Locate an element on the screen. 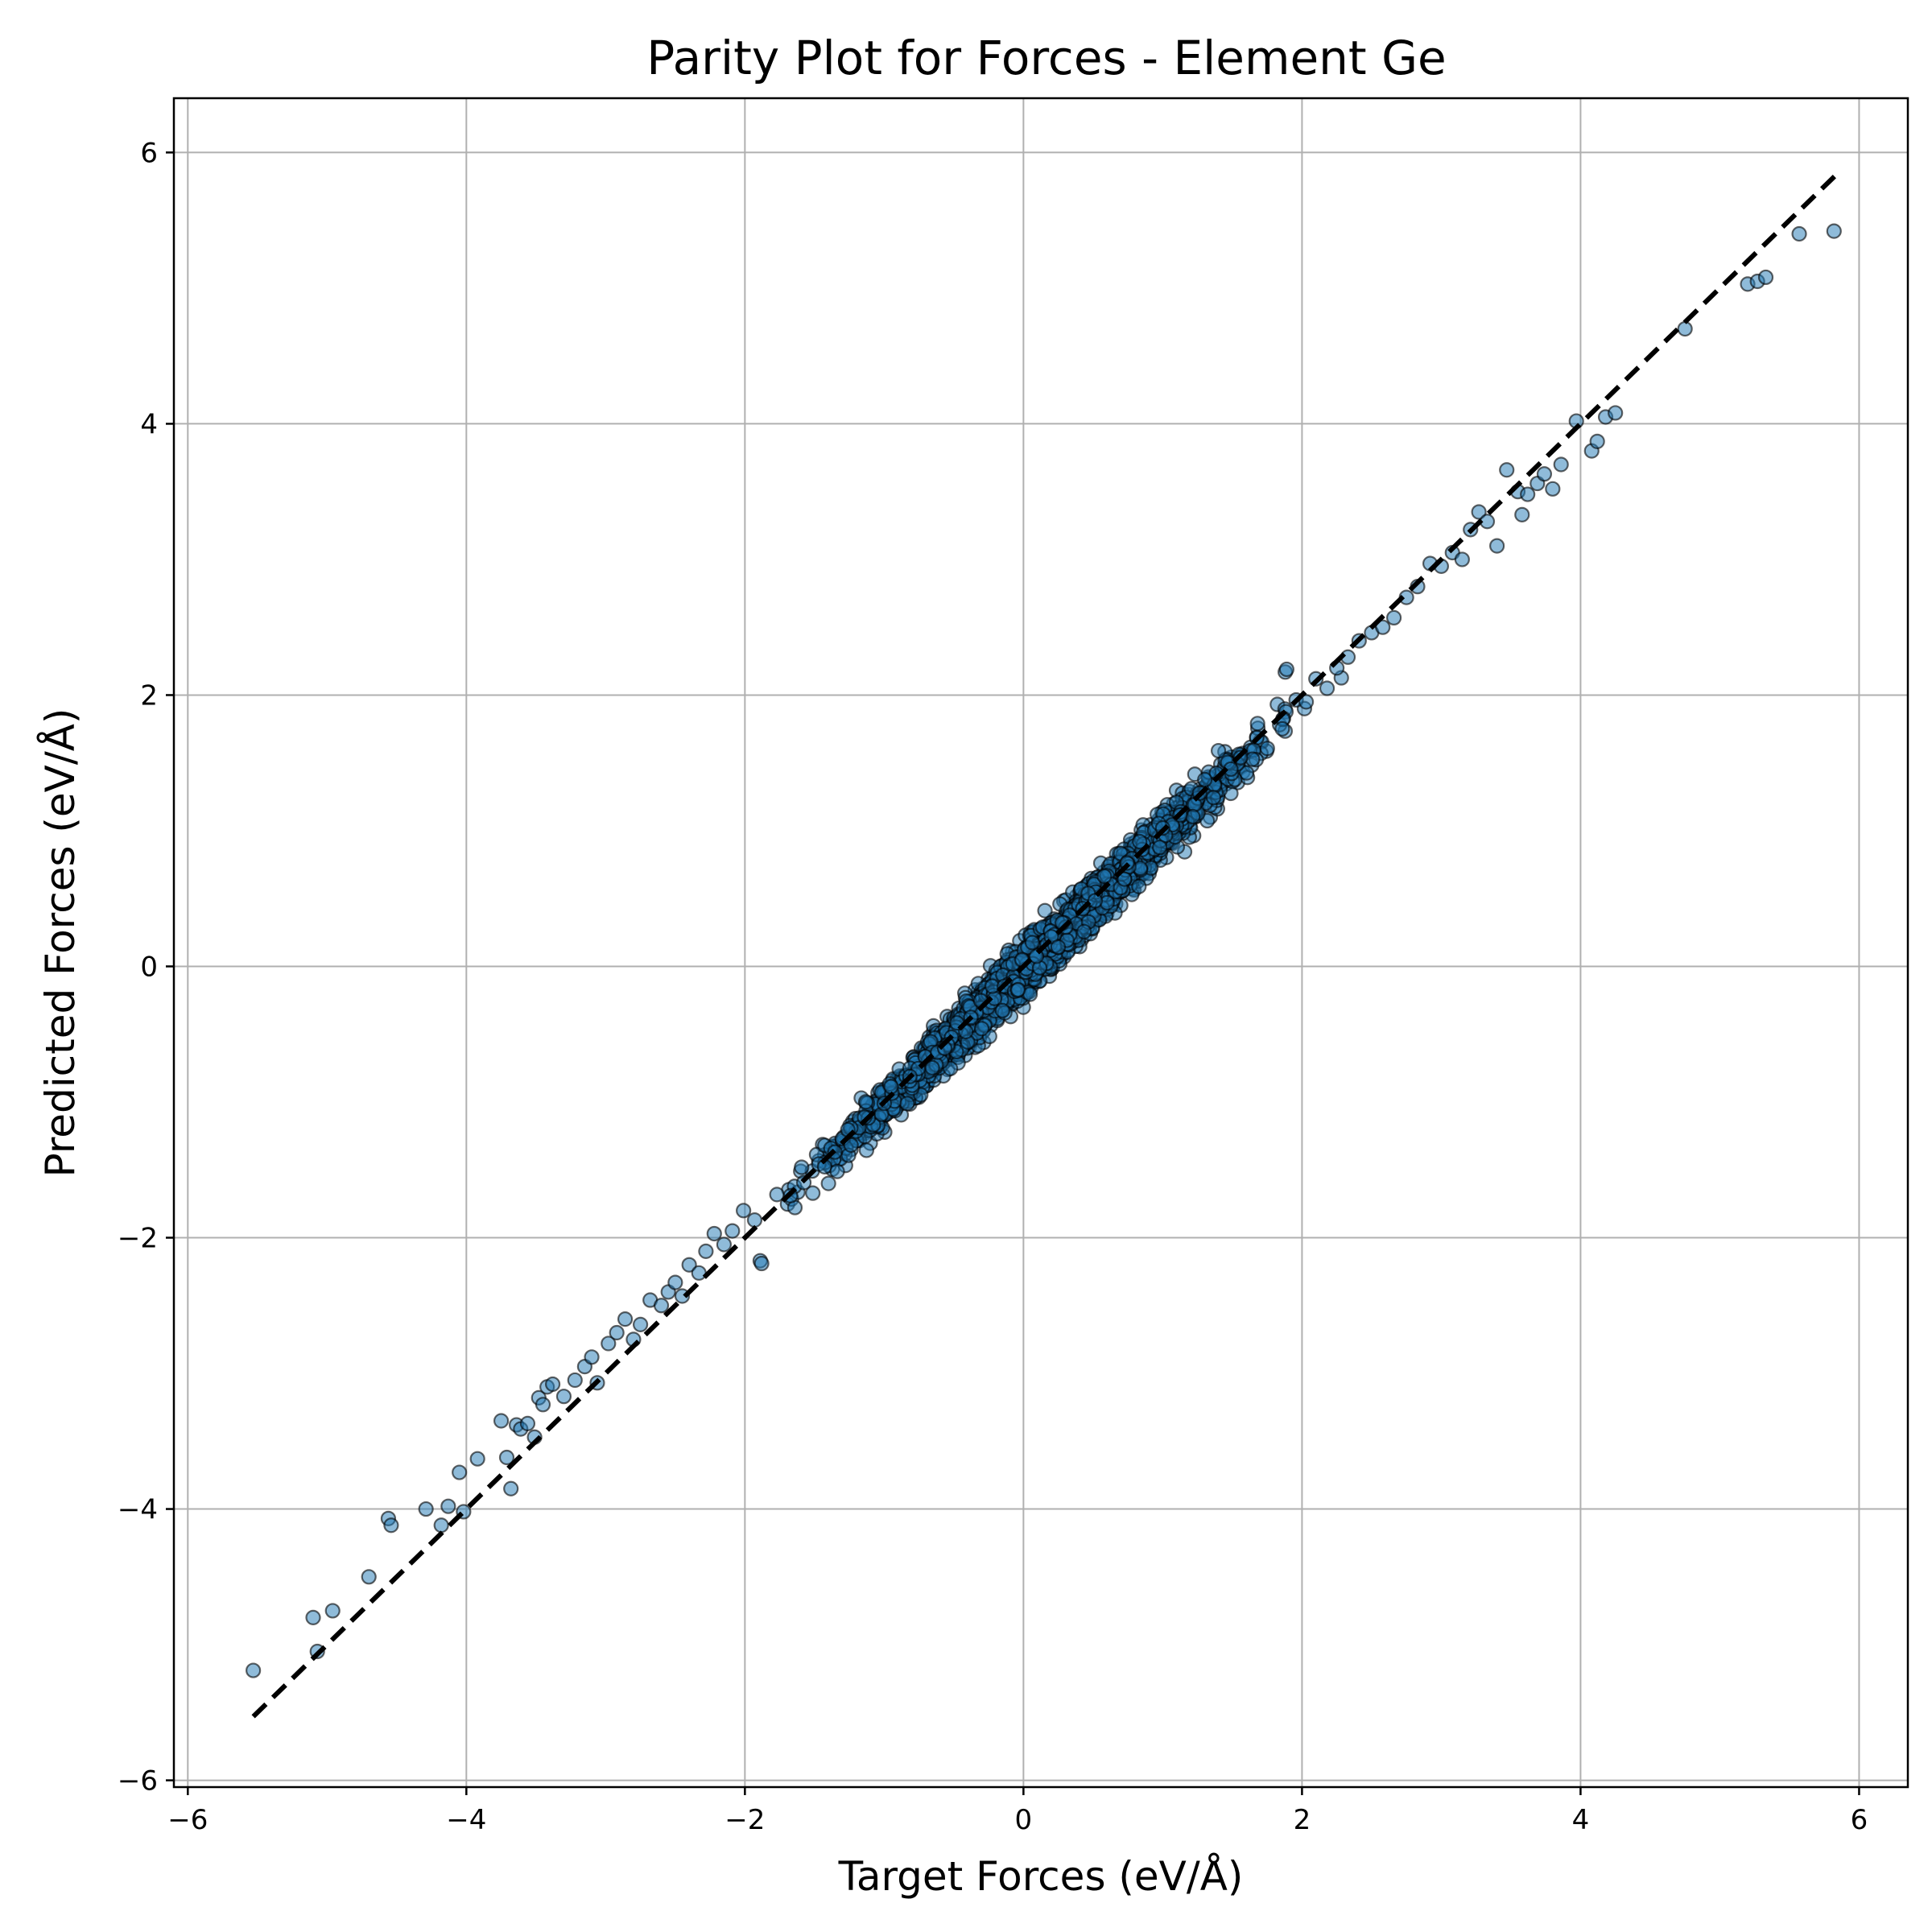 This screenshot has width=1932, height=1932. y-tick-label: −4 is located at coordinates (138, 1510).